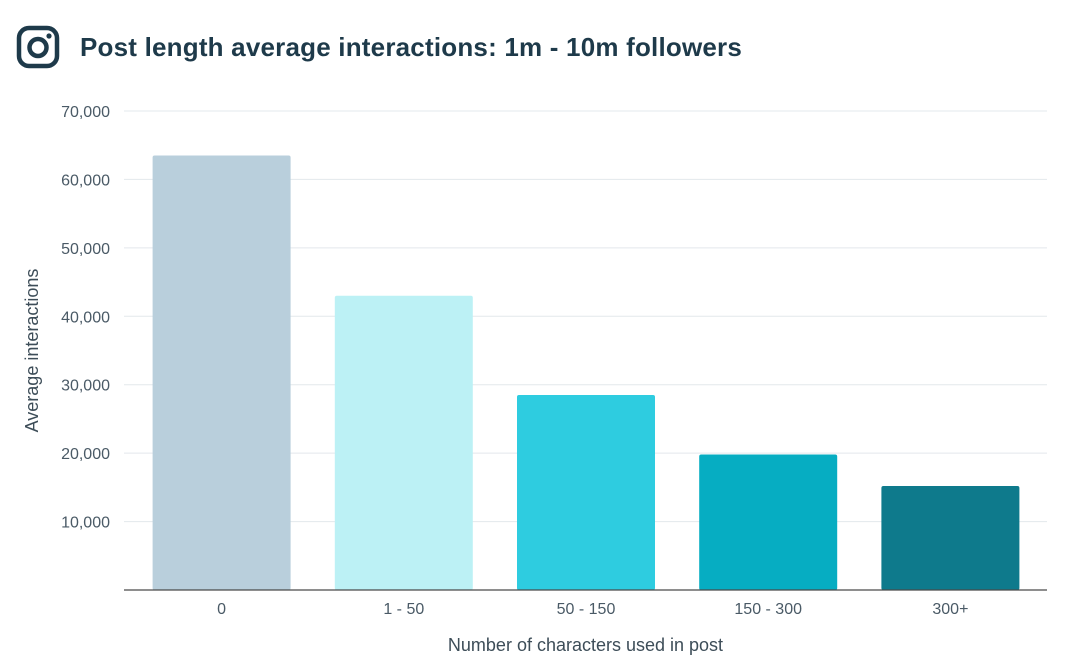 The image size is (1080, 661). I want to click on y-tick-label: 40,000, so click(85, 317).